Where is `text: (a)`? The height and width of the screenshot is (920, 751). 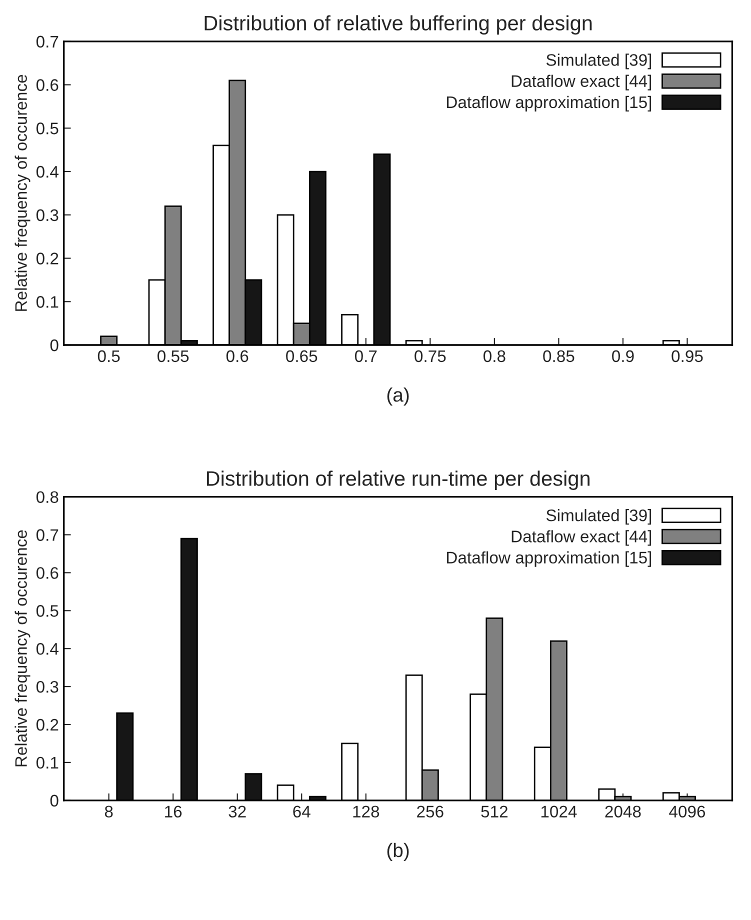 text: (a) is located at coordinates (398, 397).